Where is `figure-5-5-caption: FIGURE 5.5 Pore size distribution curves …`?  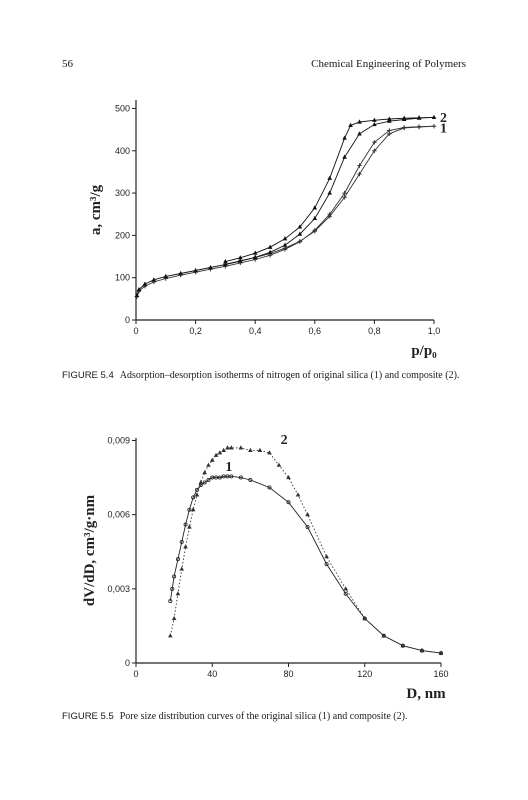 figure-5-5-caption: FIGURE 5.5 Pore size distribution curves … is located at coordinates (264, 716).